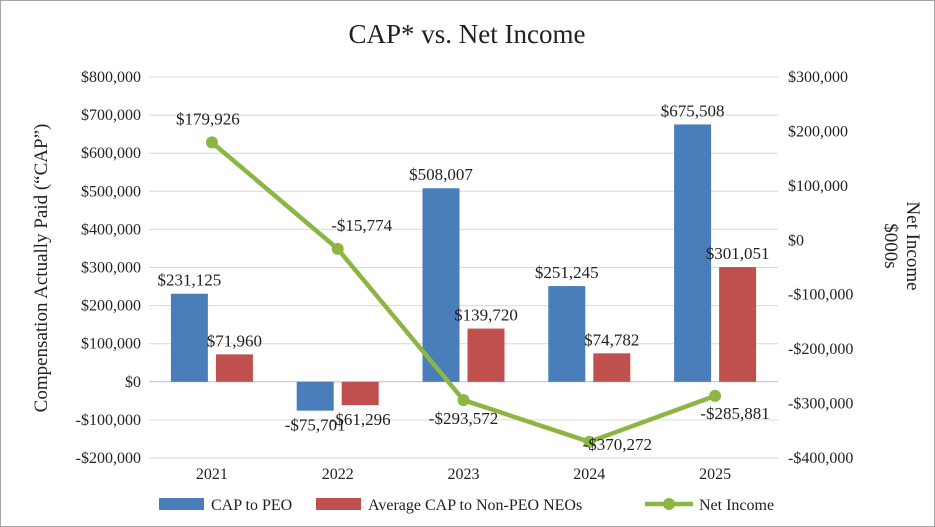 The image size is (935, 527). What do you see at coordinates (715, 474) in the screenshot?
I see `x-tick-label: 2025` at bounding box center [715, 474].